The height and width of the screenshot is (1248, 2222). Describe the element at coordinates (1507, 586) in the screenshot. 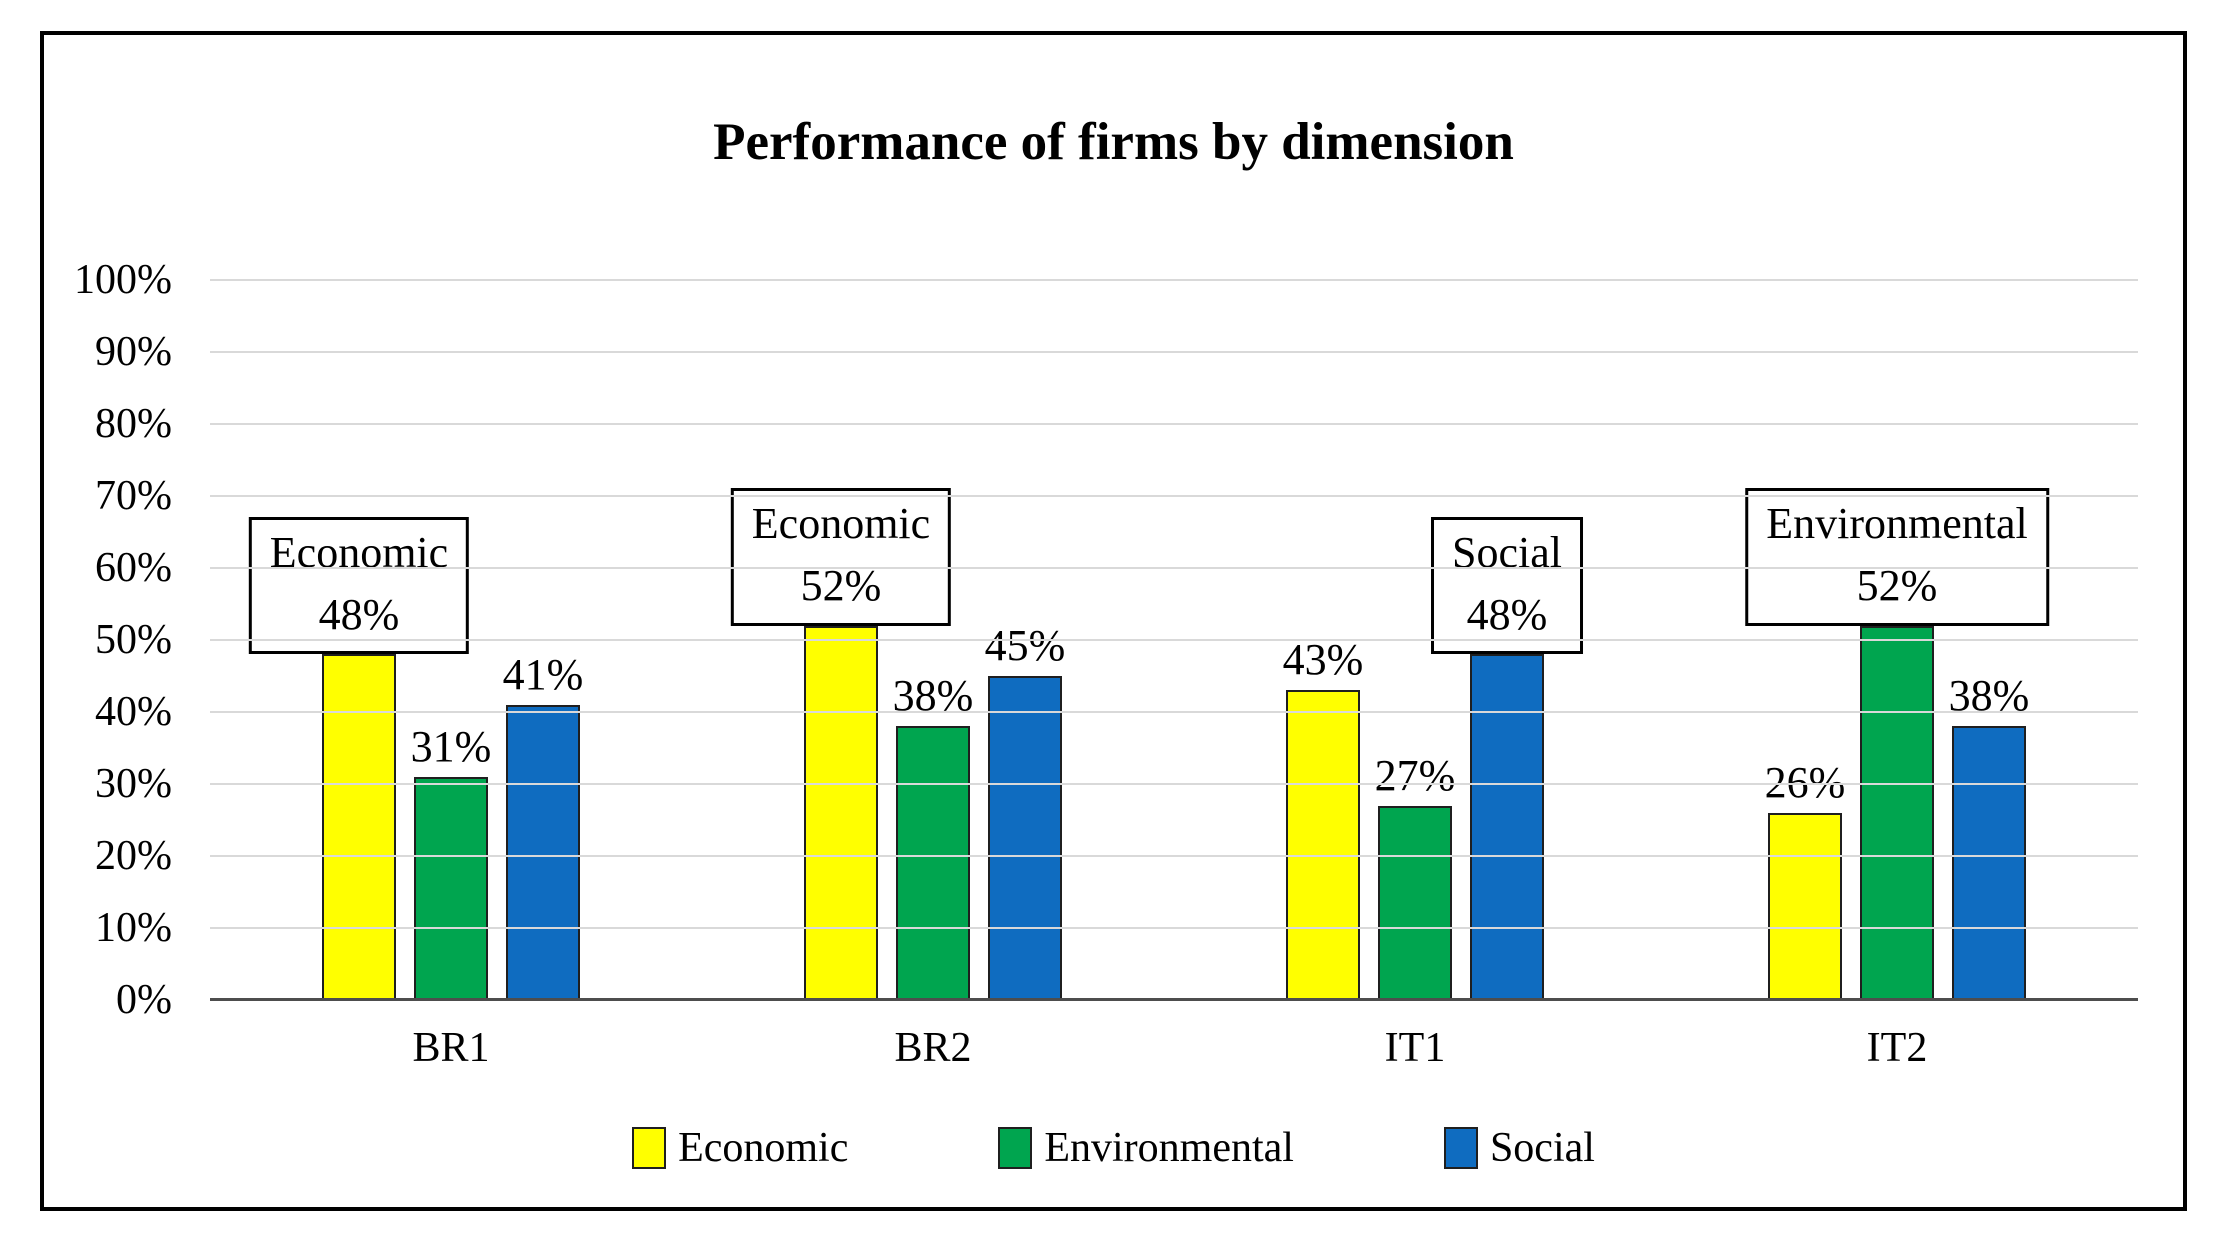

I see `callout-box-it1: Social 48%` at that location.